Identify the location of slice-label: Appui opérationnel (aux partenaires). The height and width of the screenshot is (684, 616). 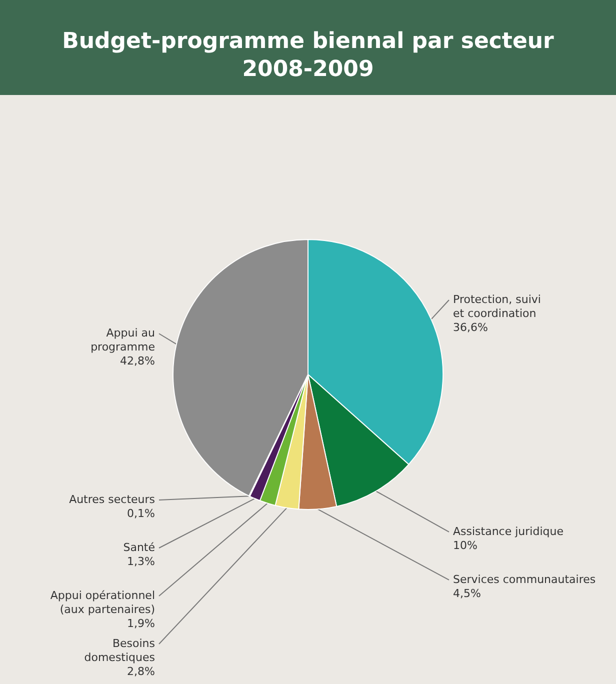
(102, 602).